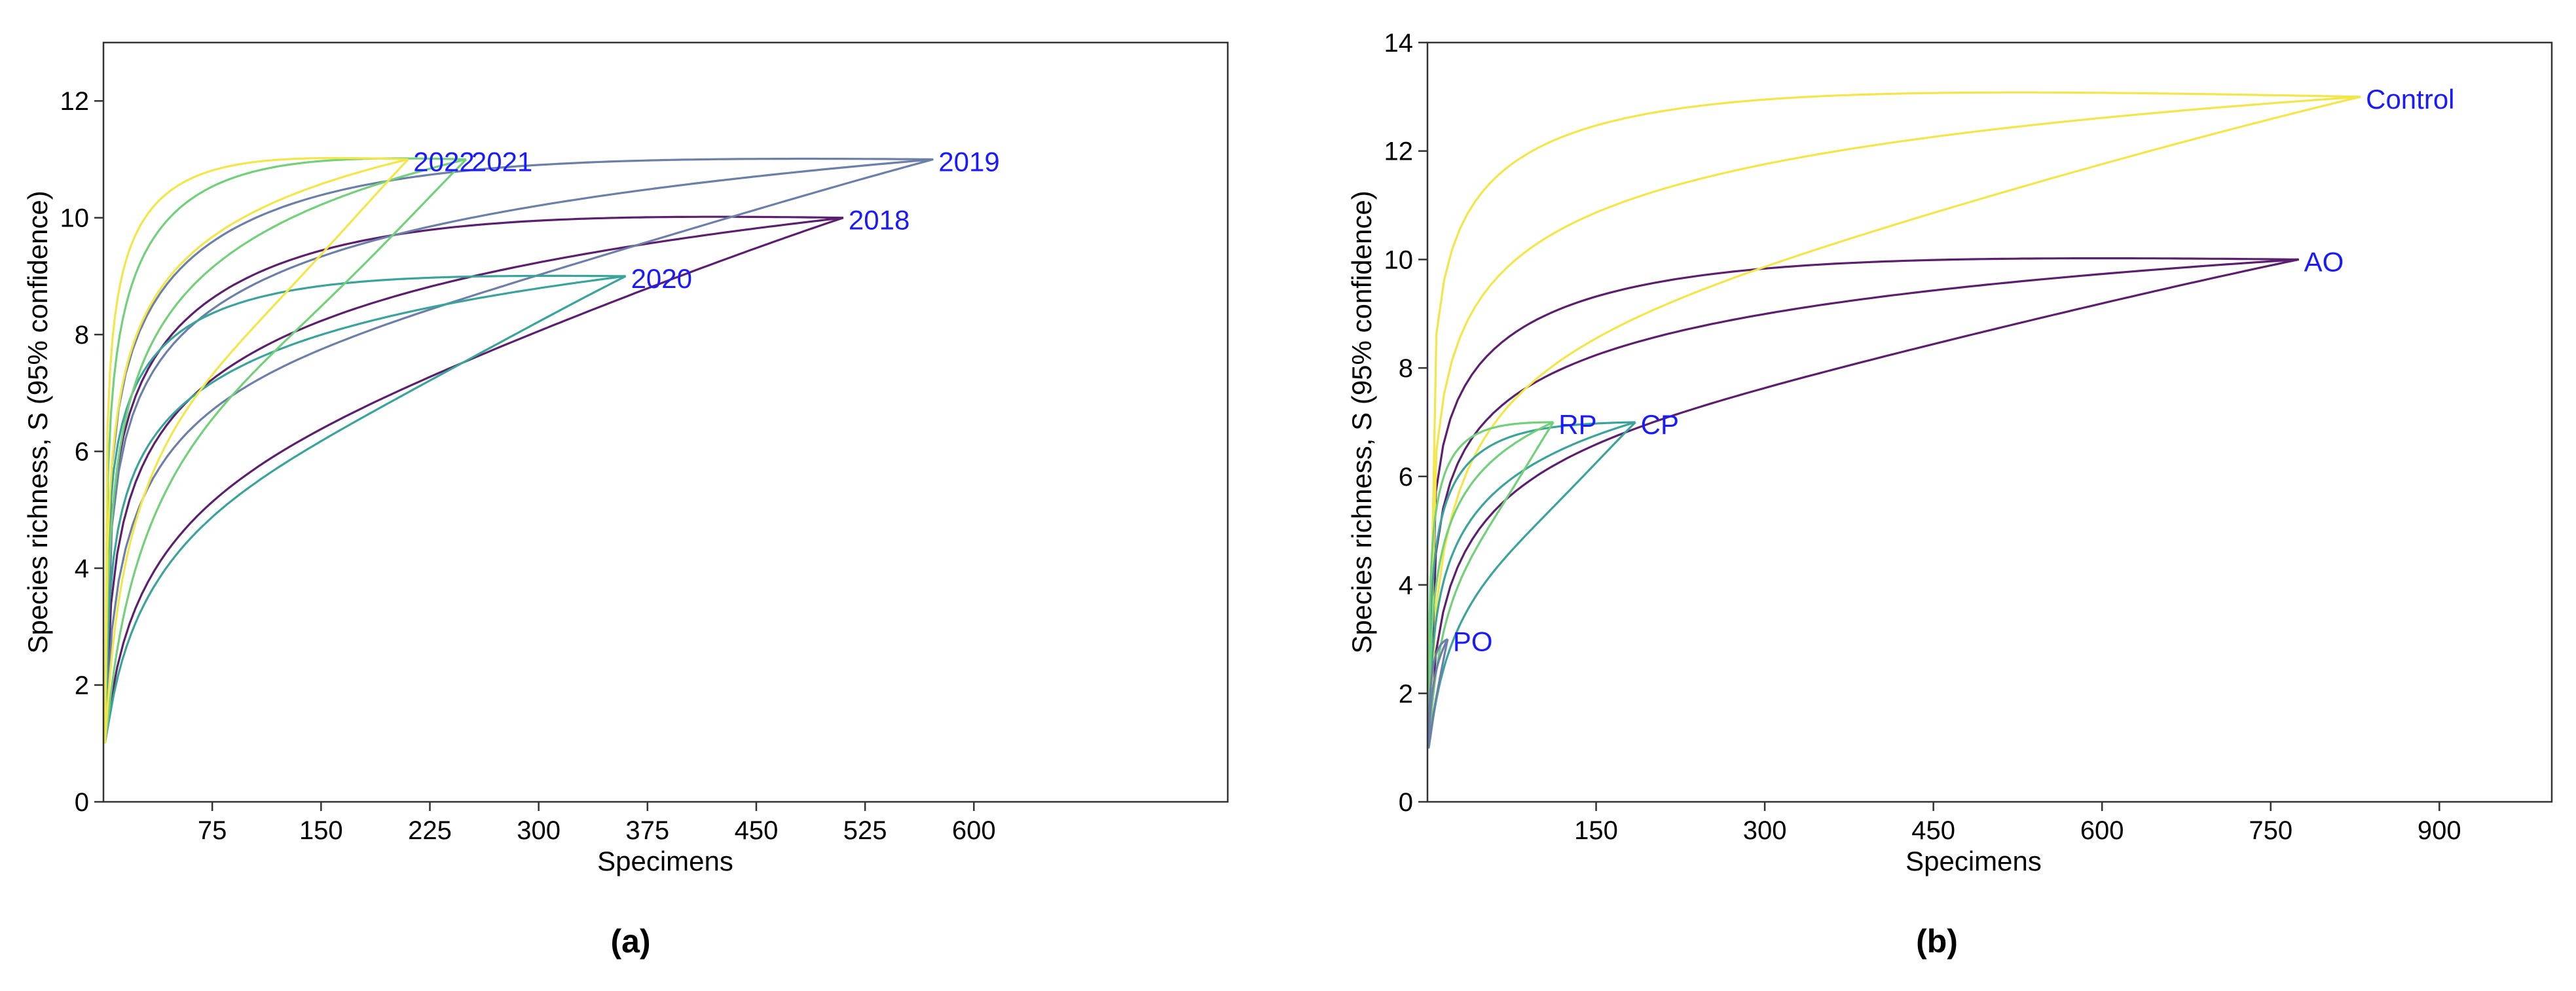 The image size is (2576, 991). I want to click on series-label-2019: 2019, so click(968, 161).